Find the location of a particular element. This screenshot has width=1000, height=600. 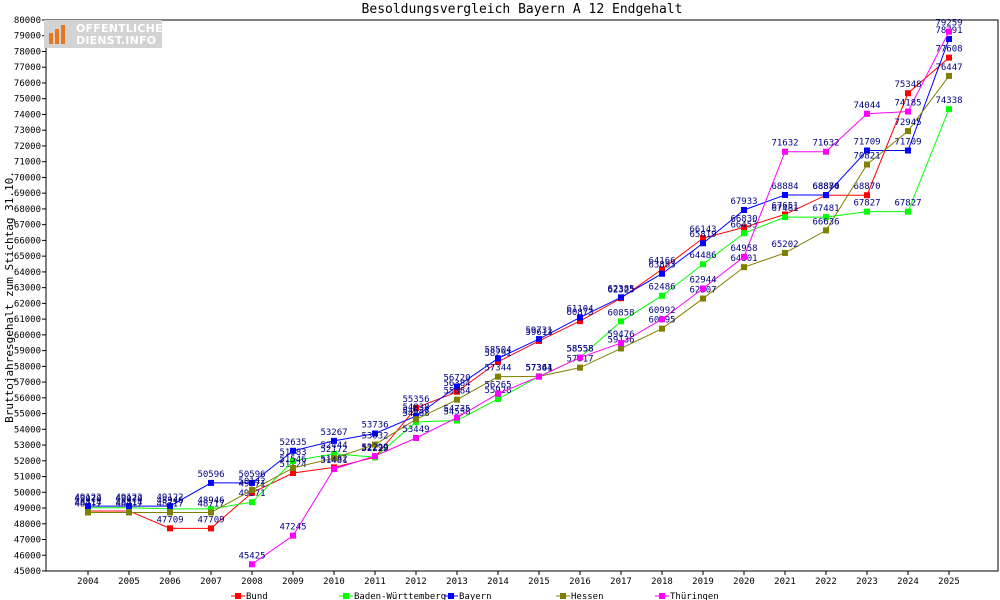

legend-label: Hessen is located at coordinates (587, 596).